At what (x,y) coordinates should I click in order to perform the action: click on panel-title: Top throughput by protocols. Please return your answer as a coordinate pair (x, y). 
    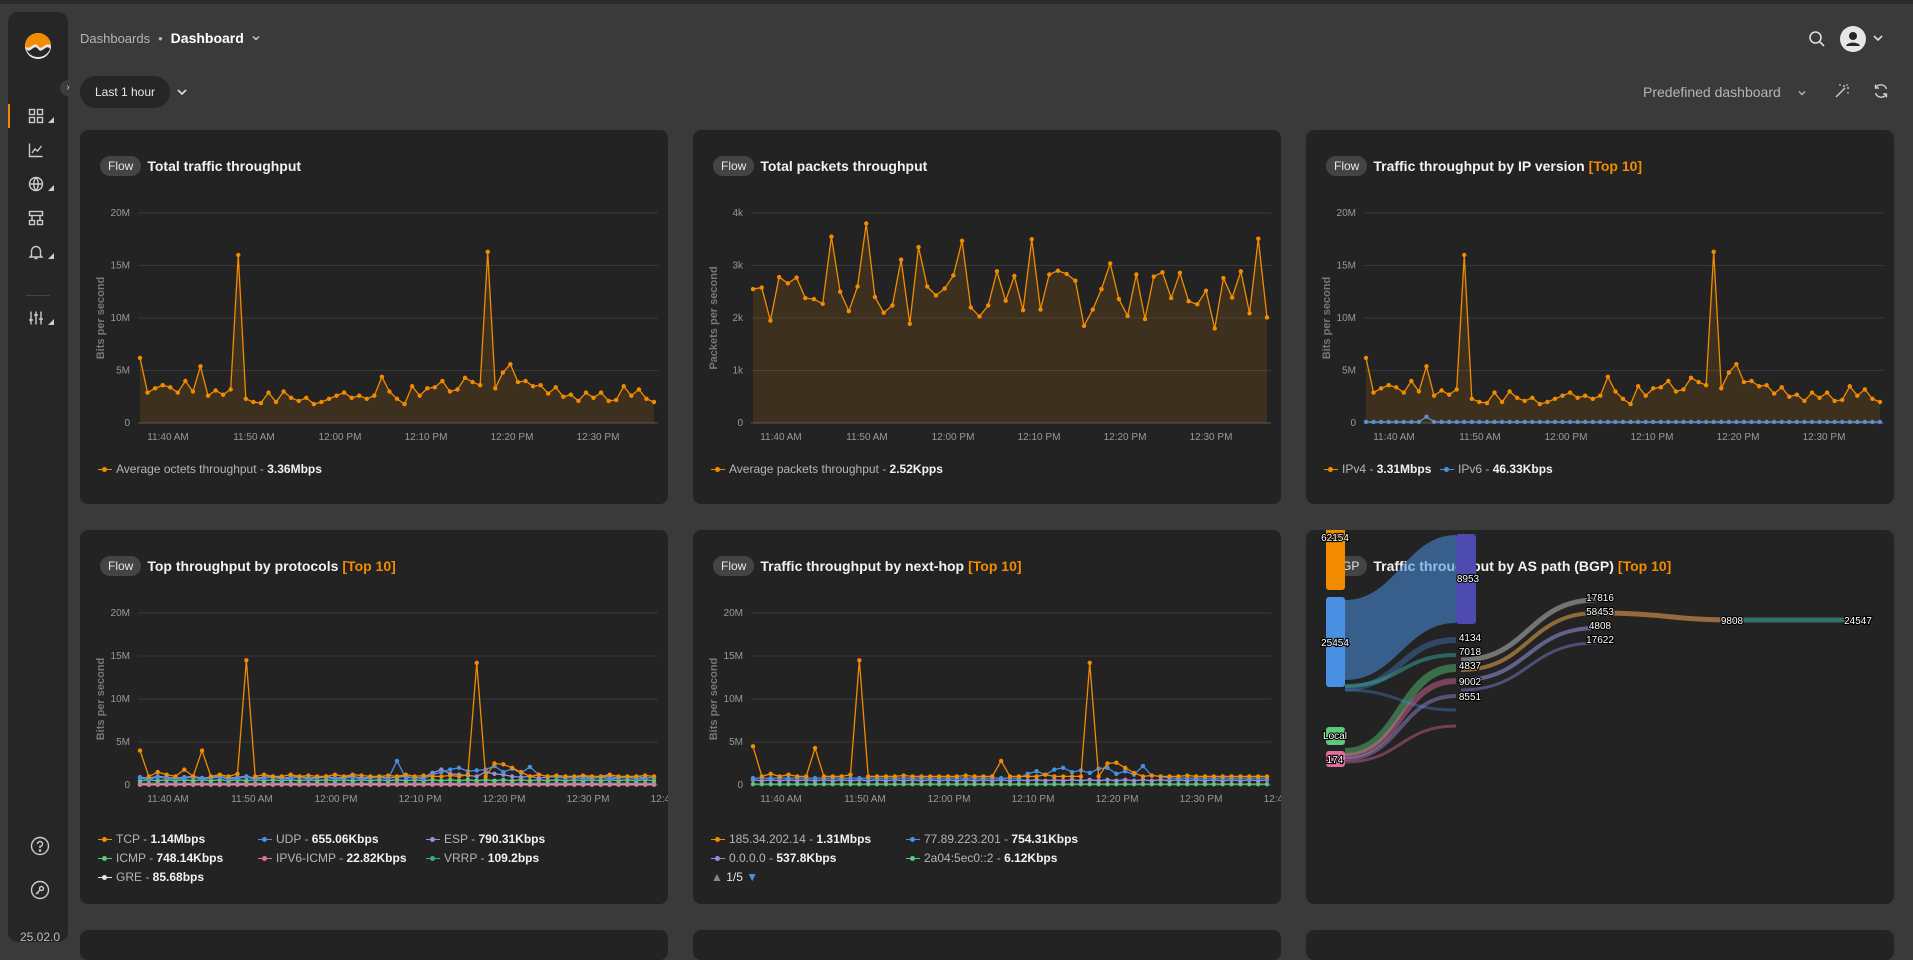
    Looking at the image, I should click on (243, 566).